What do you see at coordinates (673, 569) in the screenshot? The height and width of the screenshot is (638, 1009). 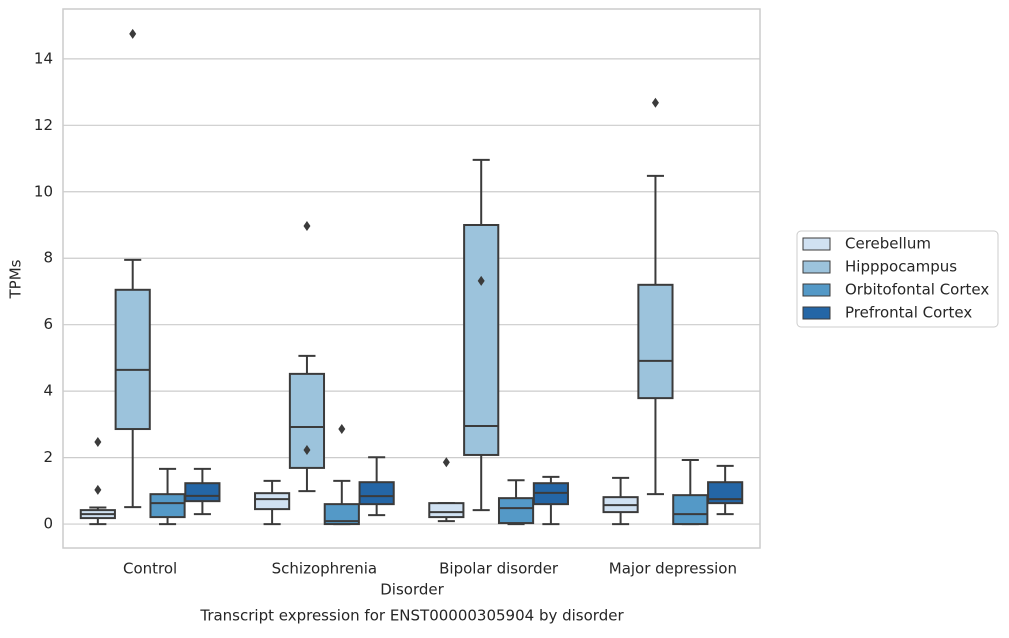 I see `x-tick-label: Major depression` at bounding box center [673, 569].